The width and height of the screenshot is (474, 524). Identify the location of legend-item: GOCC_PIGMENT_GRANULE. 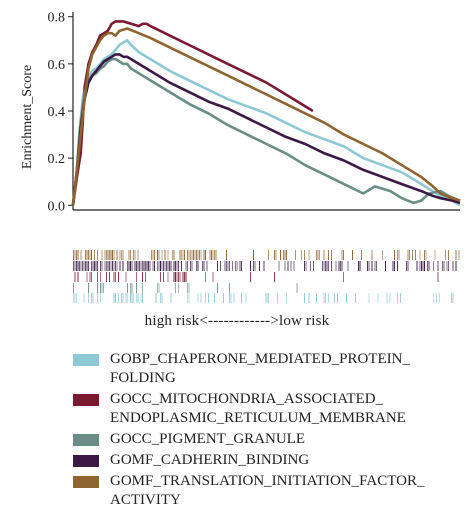
(273, 439).